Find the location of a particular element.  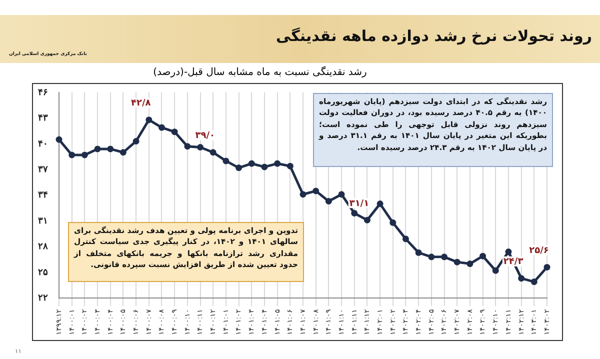

chart-subtitle: رشد نقدینگی نسبت به ماه مشابه سال قبل-(درصد) is located at coordinates (260, 72).